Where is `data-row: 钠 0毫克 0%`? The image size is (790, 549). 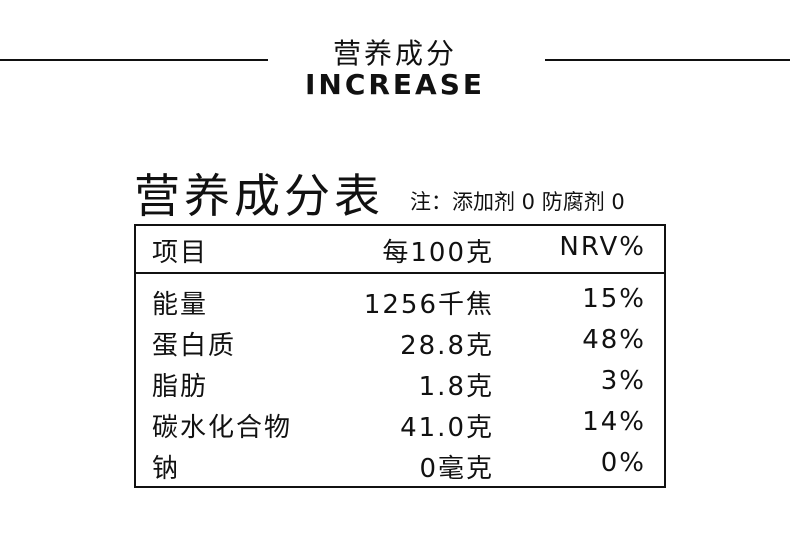
data-row: 钠 0毫克 0% is located at coordinates (400, 464).